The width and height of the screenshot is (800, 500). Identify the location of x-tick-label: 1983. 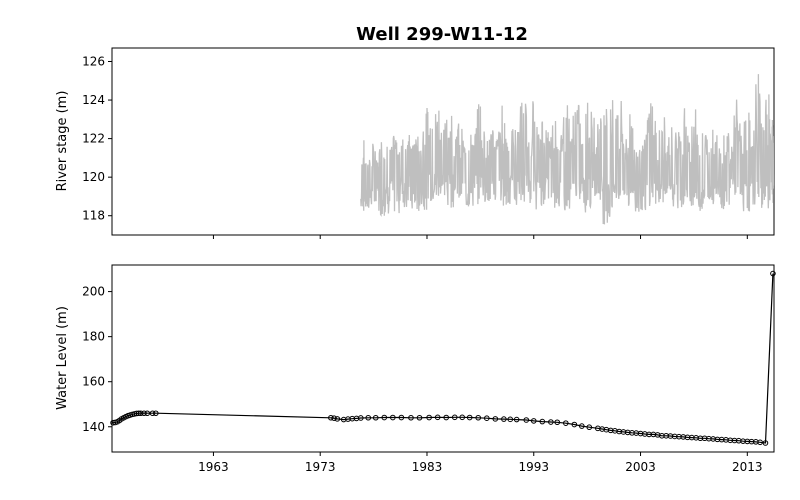
(427, 467).